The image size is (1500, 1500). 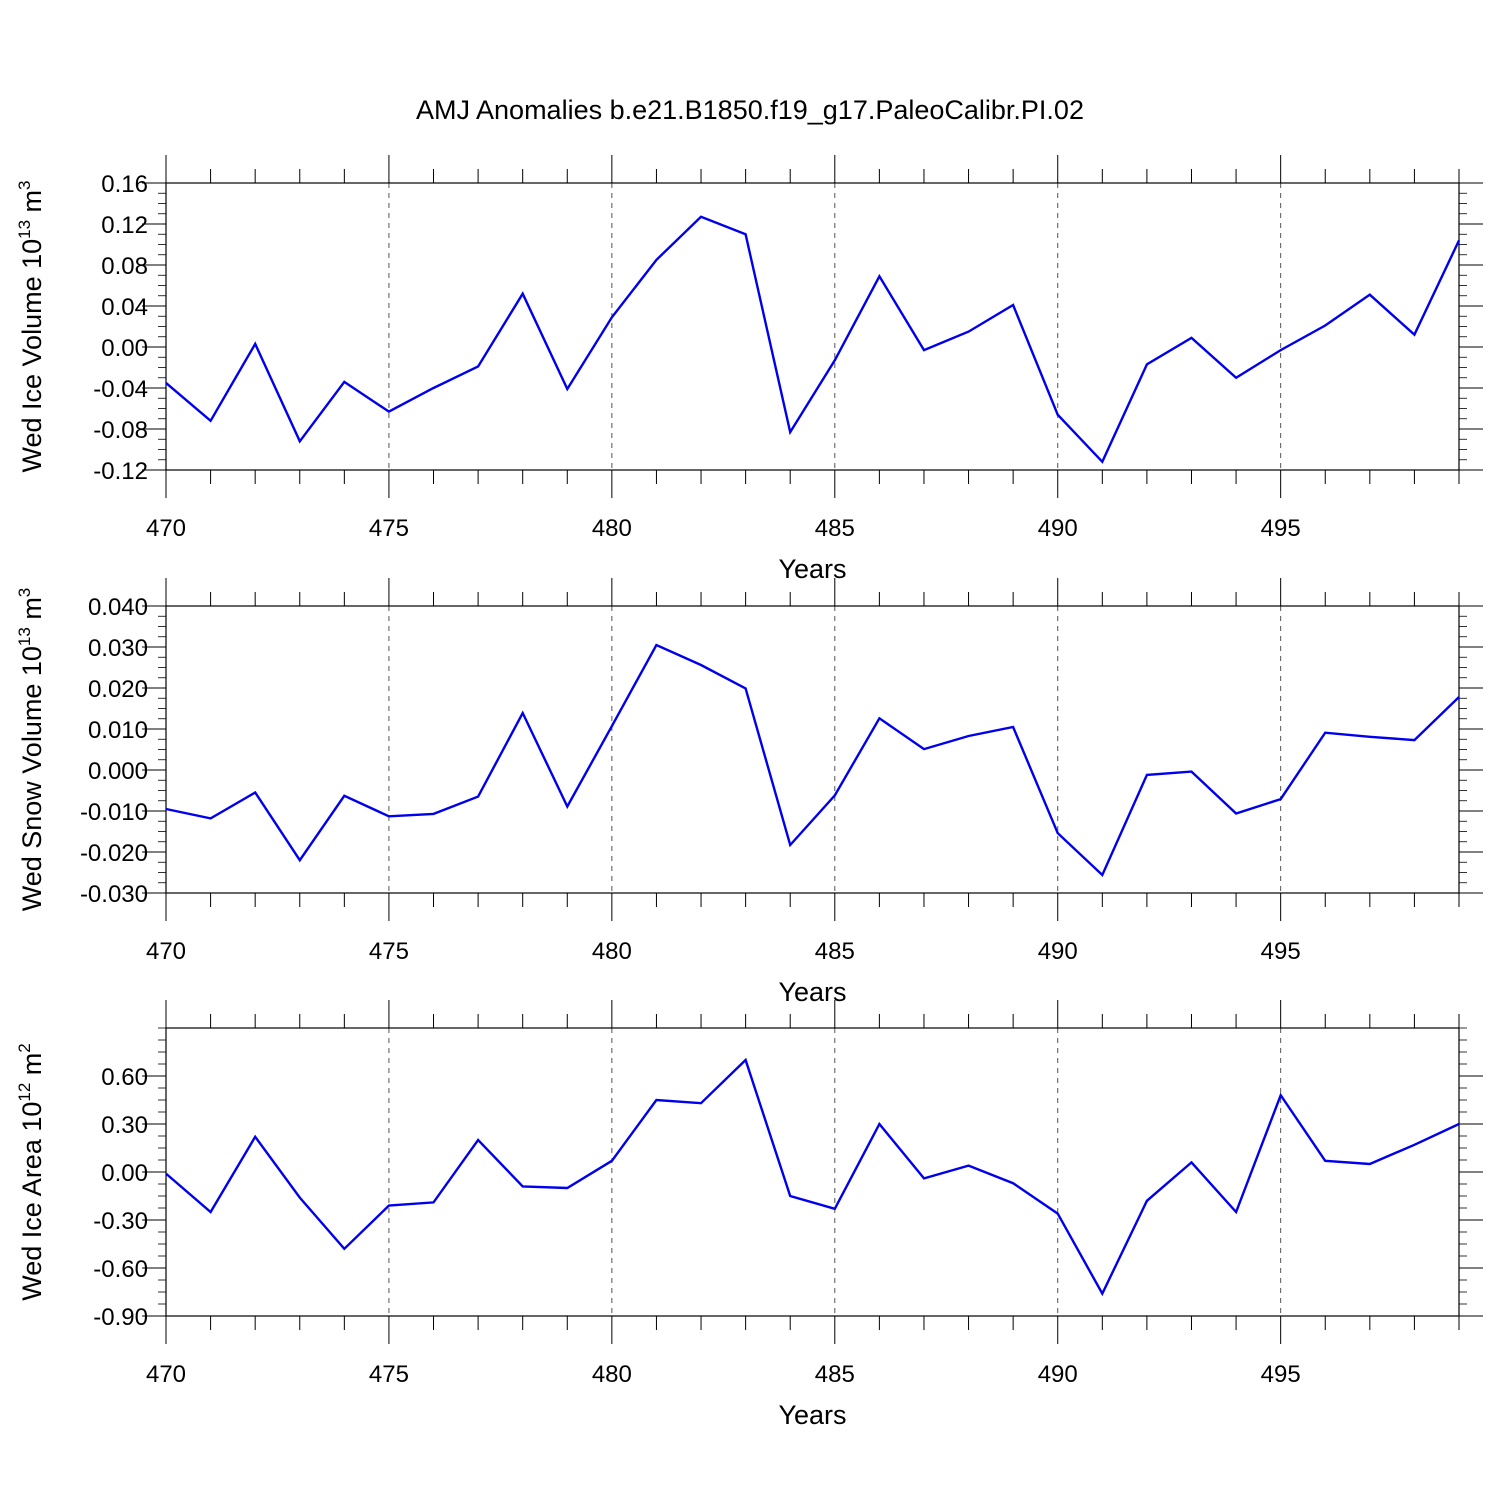 What do you see at coordinates (124, 225) in the screenshot?
I see `y-tick-label: 0.12` at bounding box center [124, 225].